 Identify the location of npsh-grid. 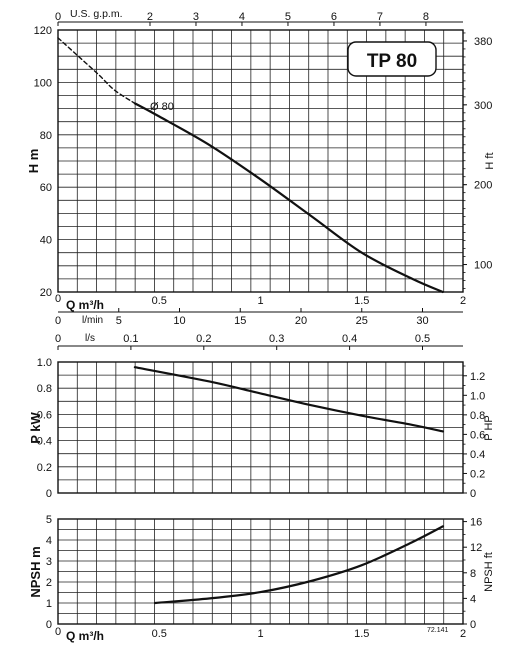
(260, 571).